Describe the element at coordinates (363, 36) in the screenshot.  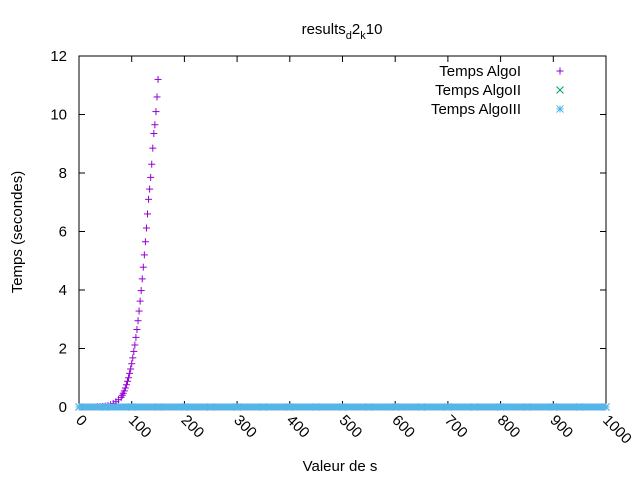
I see `title-sub2: k` at that location.